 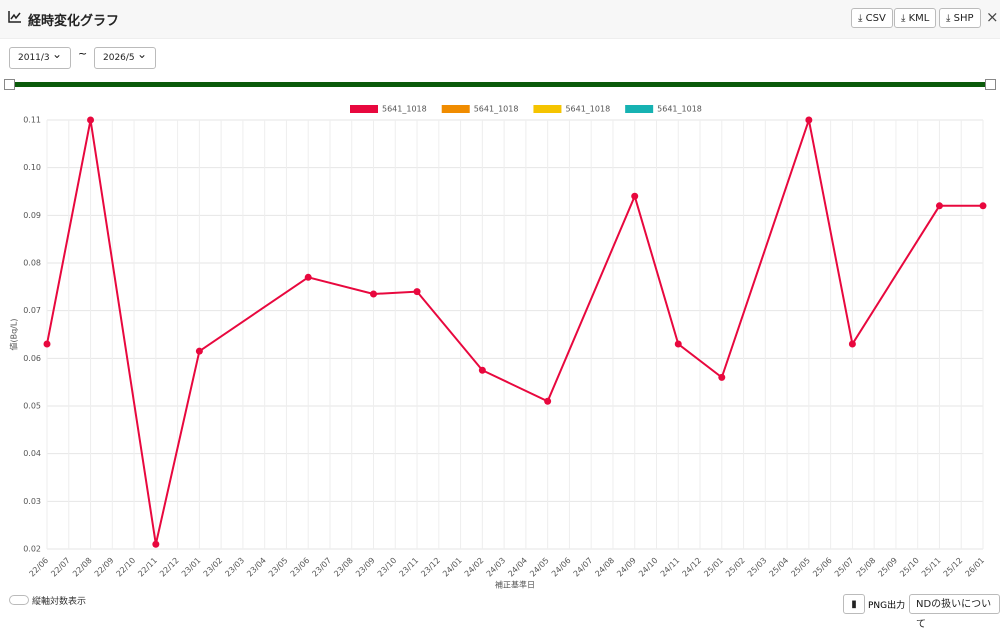 What do you see at coordinates (169, 567) in the screenshot?
I see `x-tick-label: 22/12` at bounding box center [169, 567].